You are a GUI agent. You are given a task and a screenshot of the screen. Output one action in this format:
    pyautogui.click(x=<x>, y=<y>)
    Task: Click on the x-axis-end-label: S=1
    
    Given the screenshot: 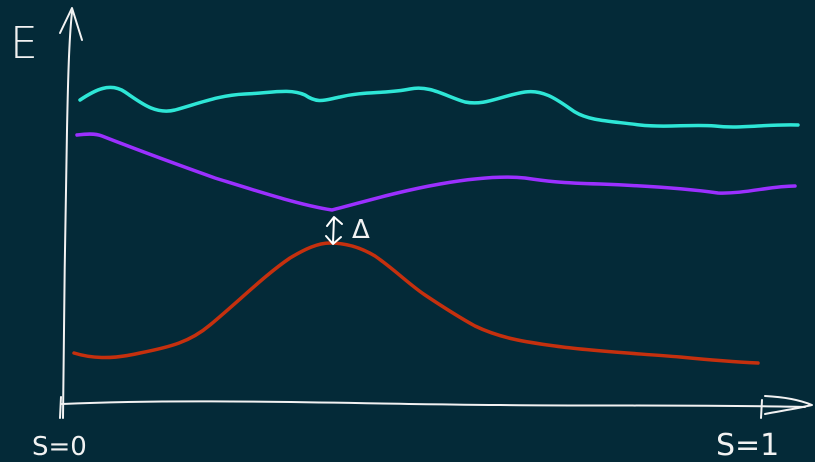 What is the action you would take?
    pyautogui.click(x=747, y=445)
    